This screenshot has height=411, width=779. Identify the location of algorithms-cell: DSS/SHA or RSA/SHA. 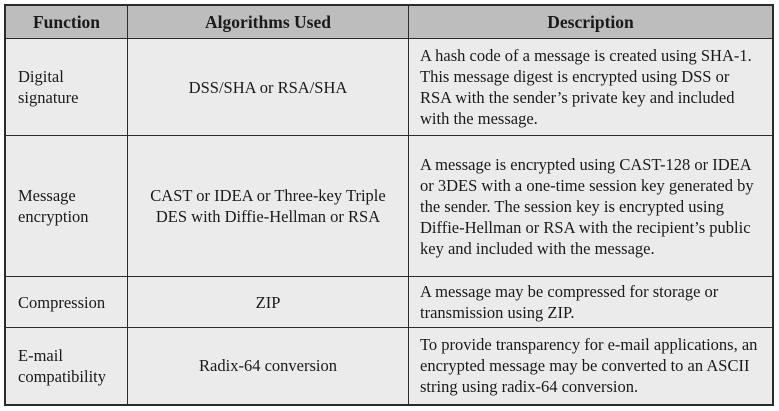
(268, 87).